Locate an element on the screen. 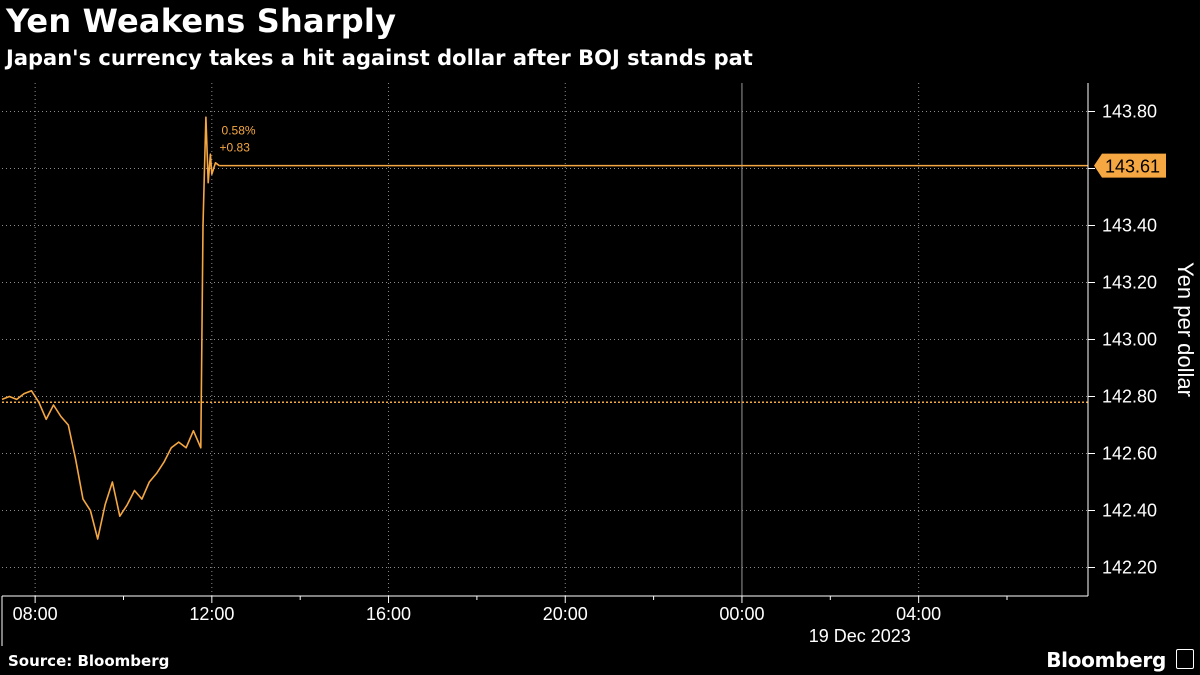 This screenshot has width=1200, height=675. x-tick-label: 00:00 is located at coordinates (741, 614).